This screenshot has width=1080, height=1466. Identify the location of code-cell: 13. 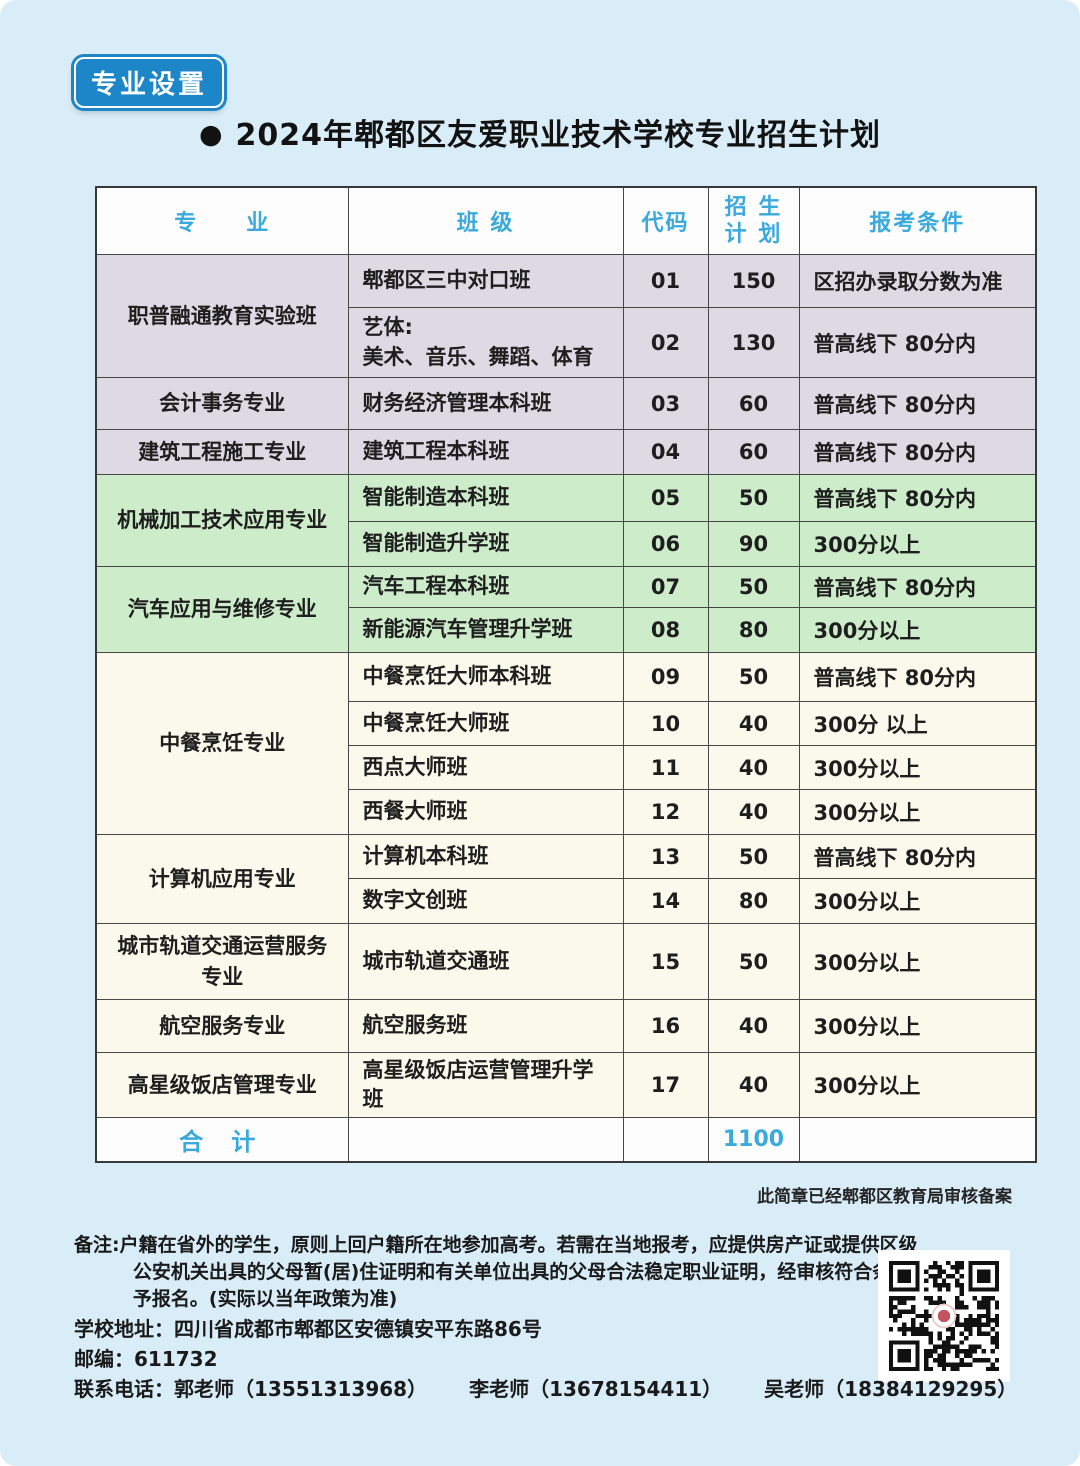
(665, 856).